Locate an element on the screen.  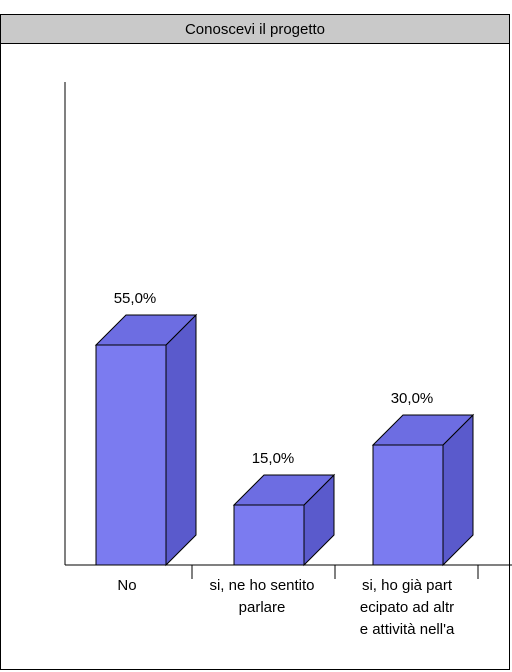
x-tick-label-2-1: ecipato ad altr is located at coordinates (407, 607).